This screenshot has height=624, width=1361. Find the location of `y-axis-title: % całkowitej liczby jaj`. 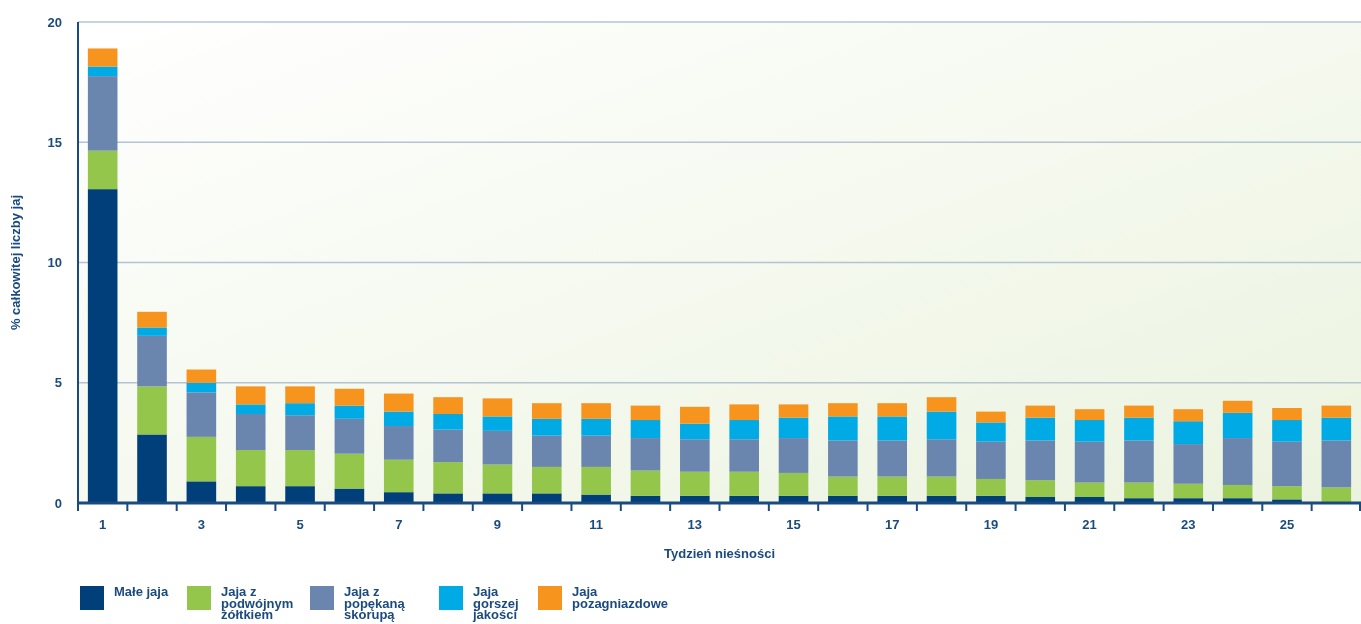

y-axis-title: % całkowitej liczby jaj is located at coordinates (15, 262).